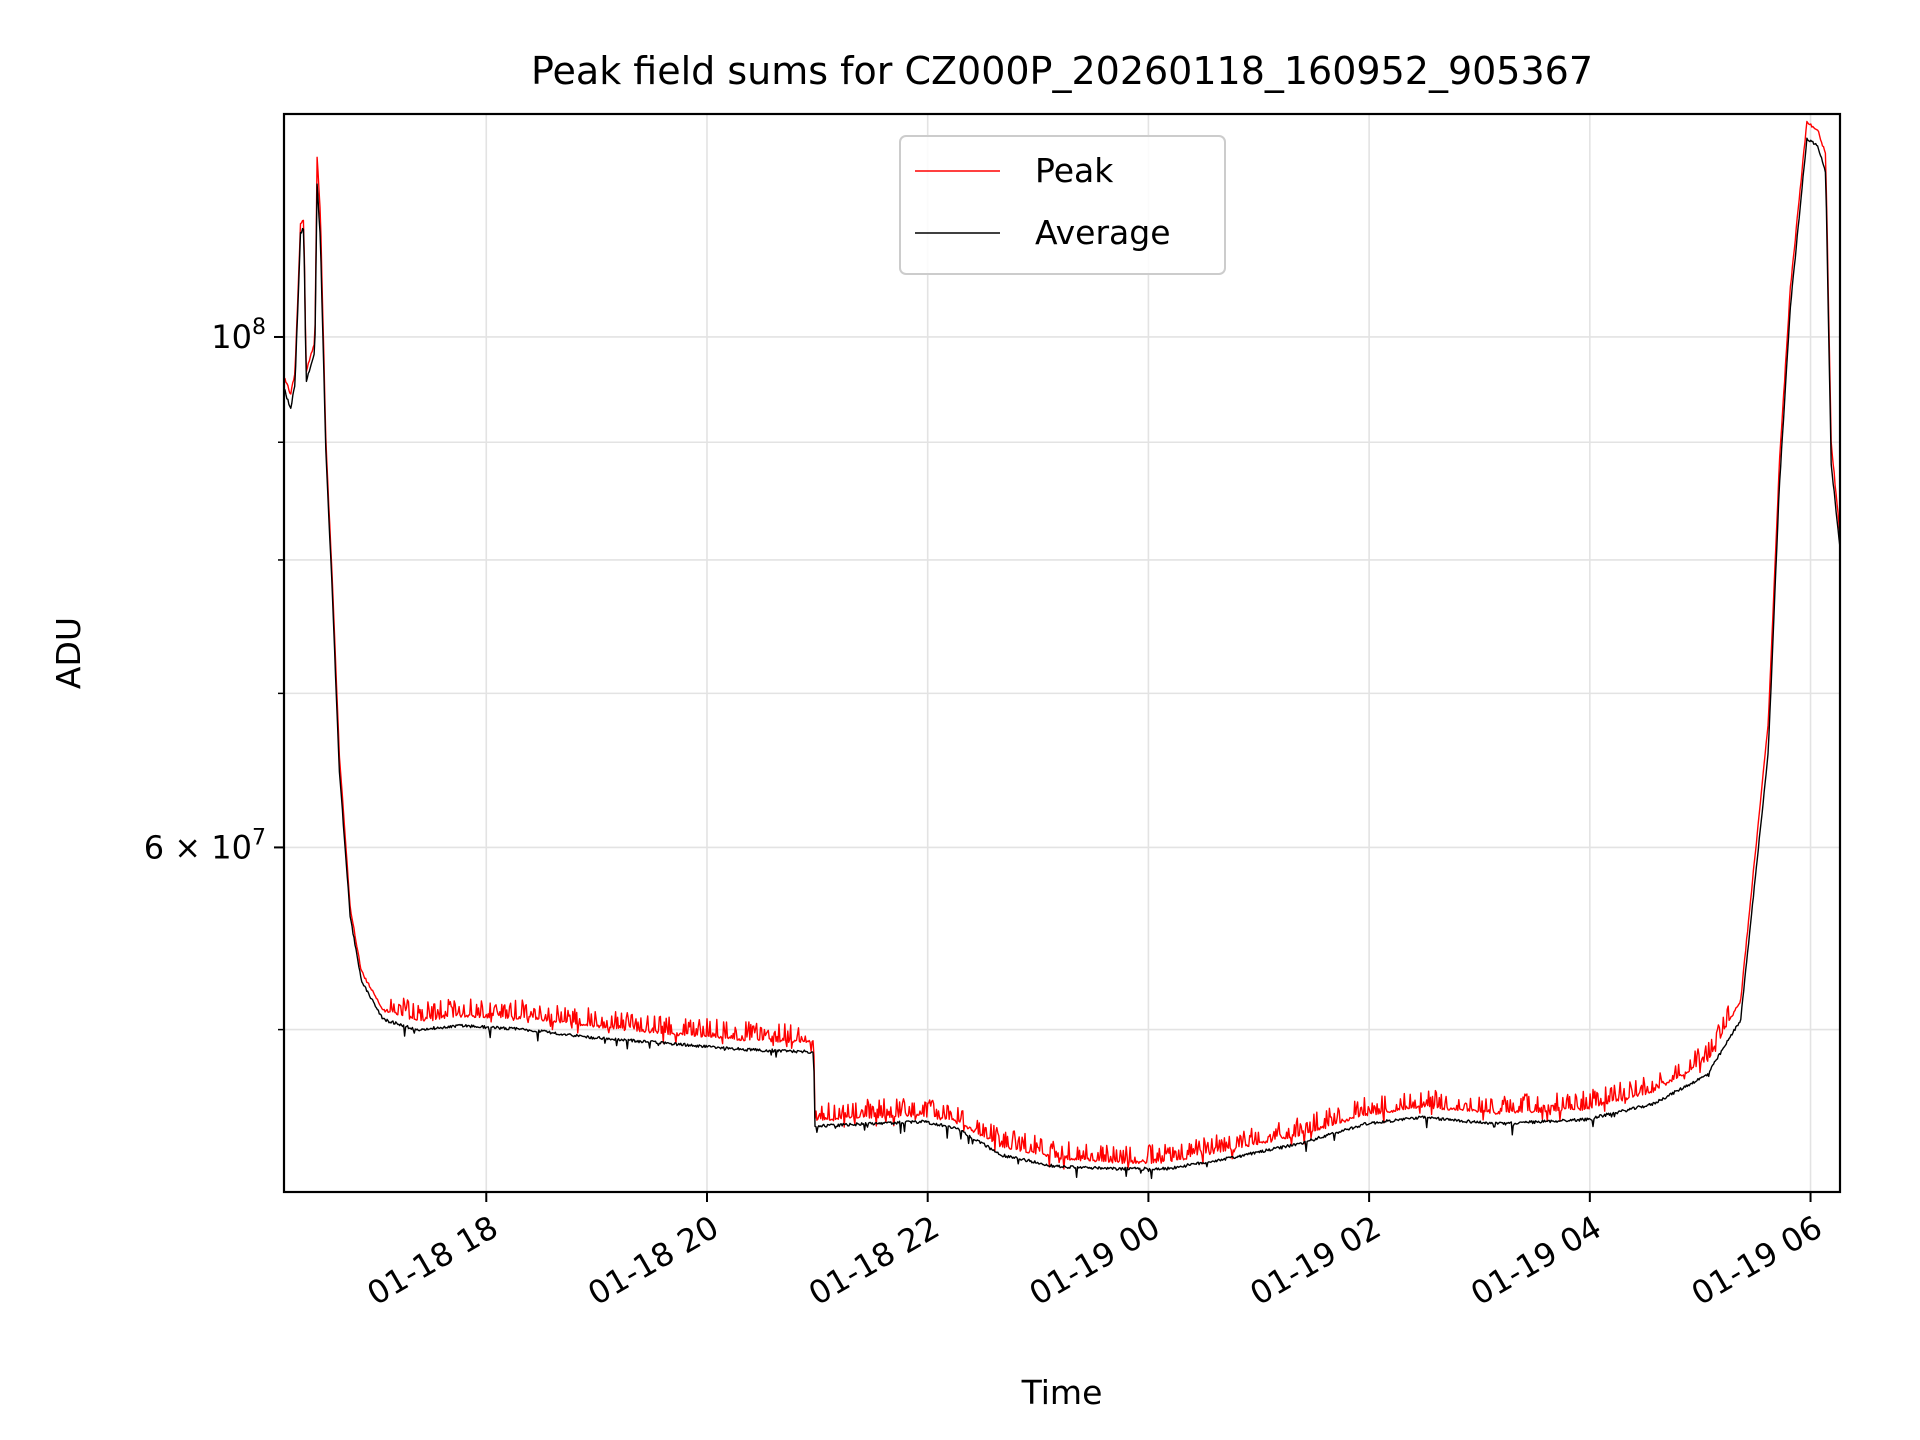 The height and width of the screenshot is (1440, 1920). I want to click on y-tick-label: 108, so click(238, 335).